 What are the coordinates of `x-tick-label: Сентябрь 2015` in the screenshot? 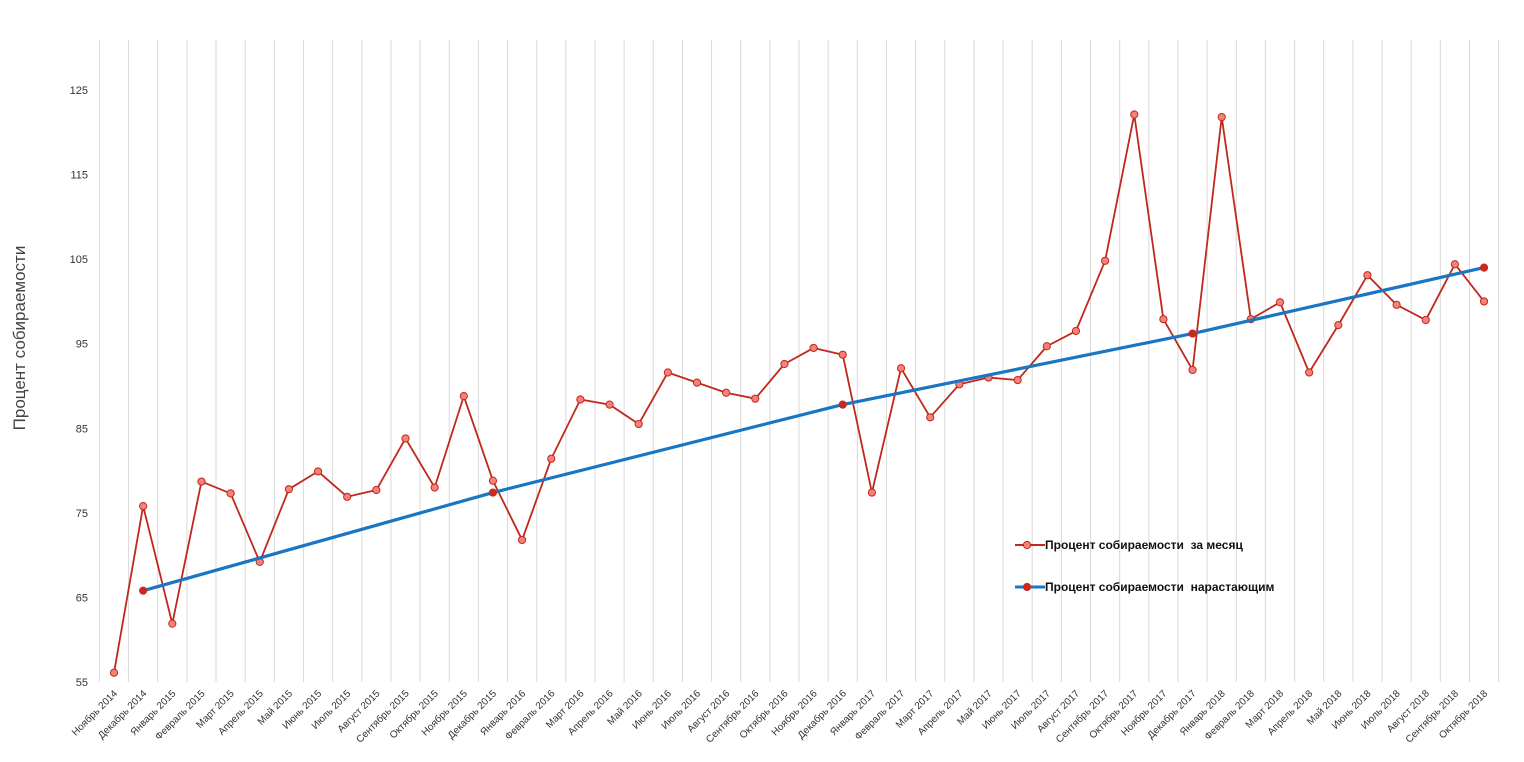 It's located at (383, 716).